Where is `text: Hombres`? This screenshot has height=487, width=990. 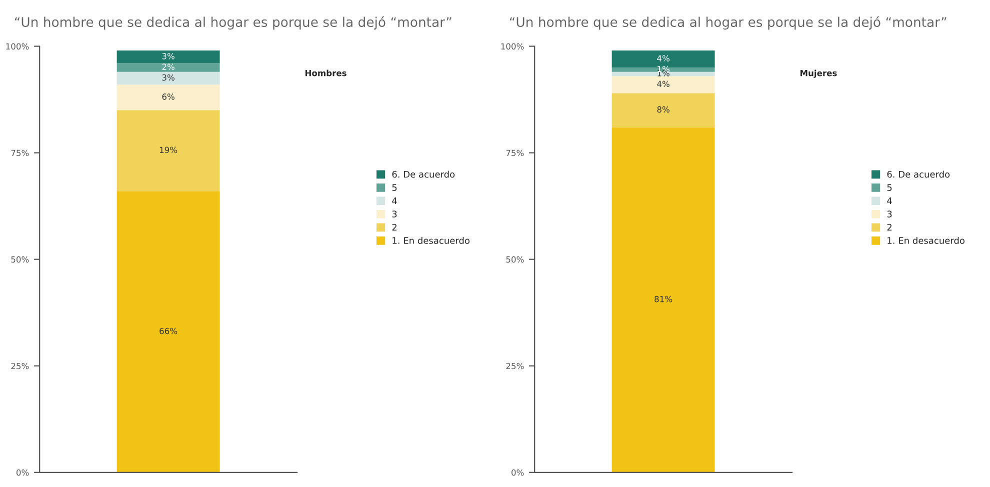 text: Hombres is located at coordinates (325, 73).